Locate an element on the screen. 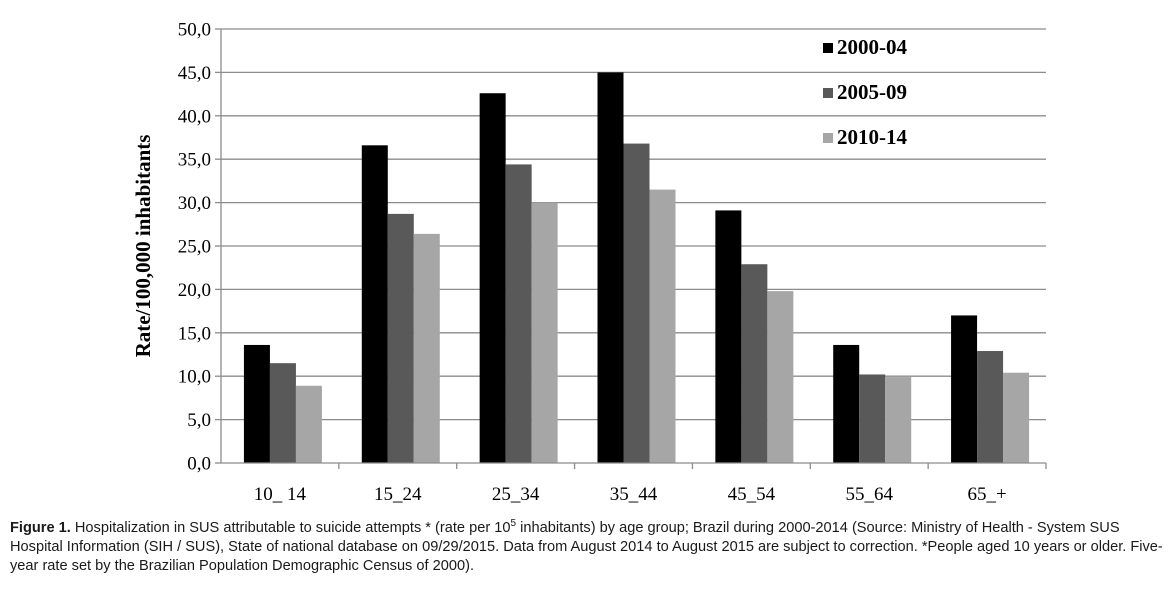  x-tick-label: 25_34 is located at coordinates (516, 494).